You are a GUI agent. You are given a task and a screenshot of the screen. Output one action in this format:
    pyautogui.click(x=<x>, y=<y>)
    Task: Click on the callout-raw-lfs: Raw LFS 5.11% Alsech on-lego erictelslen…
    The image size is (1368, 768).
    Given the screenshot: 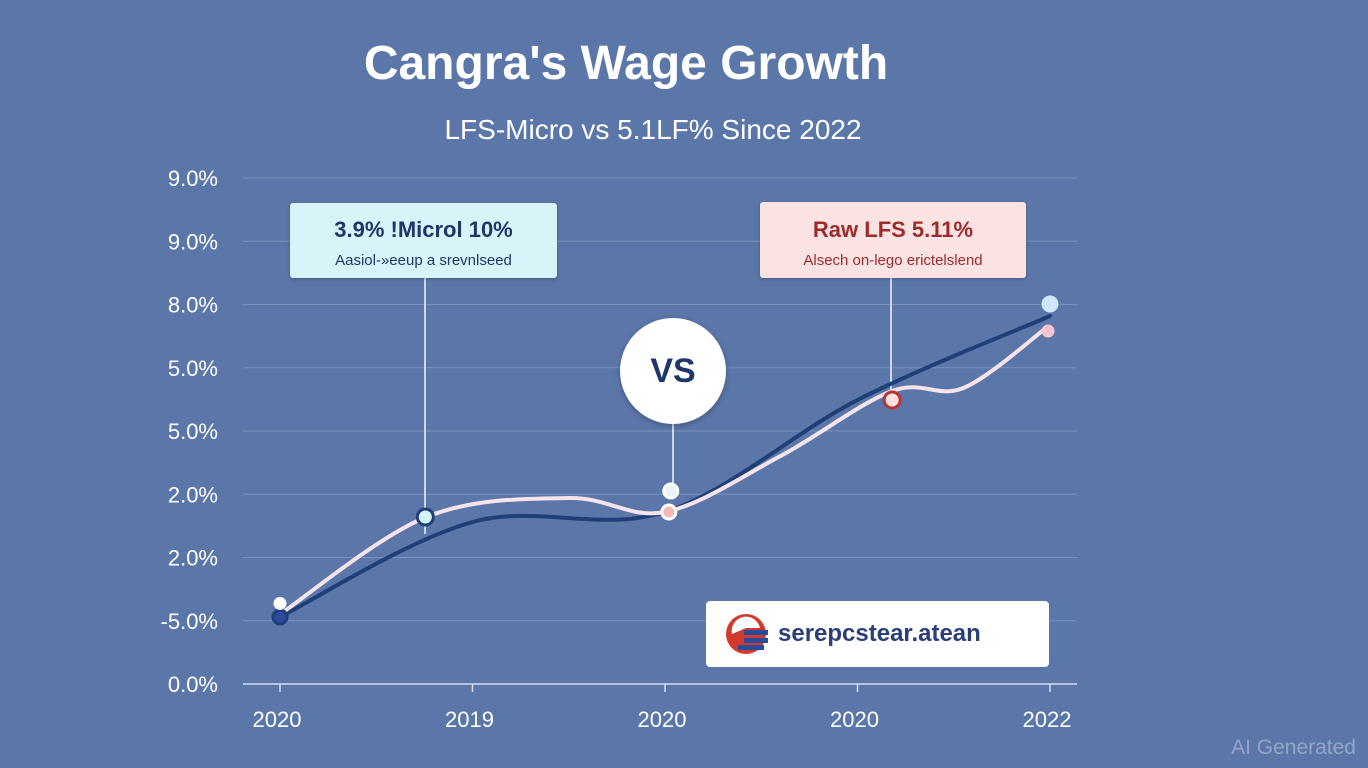 What is the action you would take?
    pyautogui.click(x=893, y=240)
    